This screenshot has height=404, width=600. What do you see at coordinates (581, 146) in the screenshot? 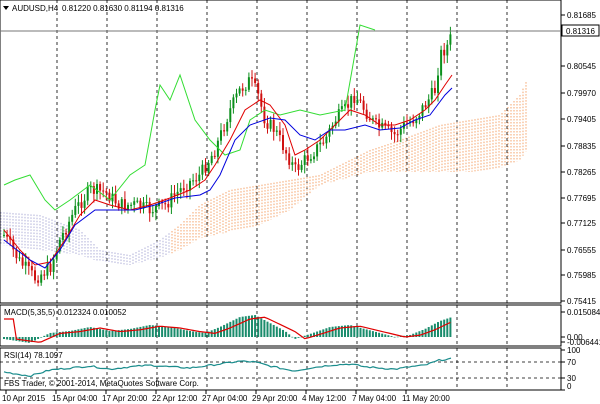
I see `price-tick-label: 0.78835` at bounding box center [581, 146].